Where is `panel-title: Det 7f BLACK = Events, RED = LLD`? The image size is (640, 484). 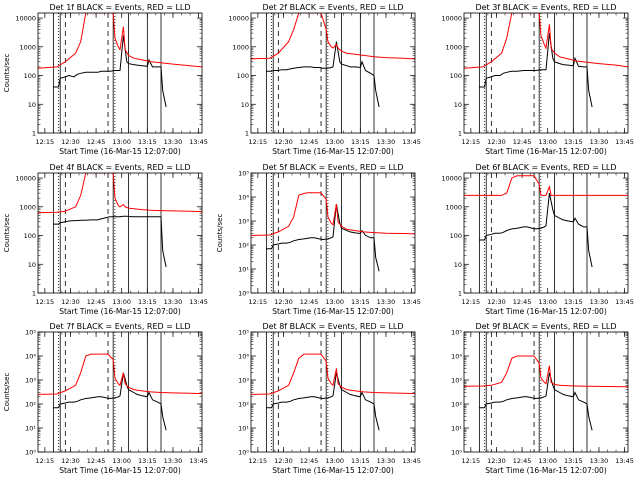 panel-title: Det 7f BLACK = Events, RED = LLD is located at coordinates (119, 326).